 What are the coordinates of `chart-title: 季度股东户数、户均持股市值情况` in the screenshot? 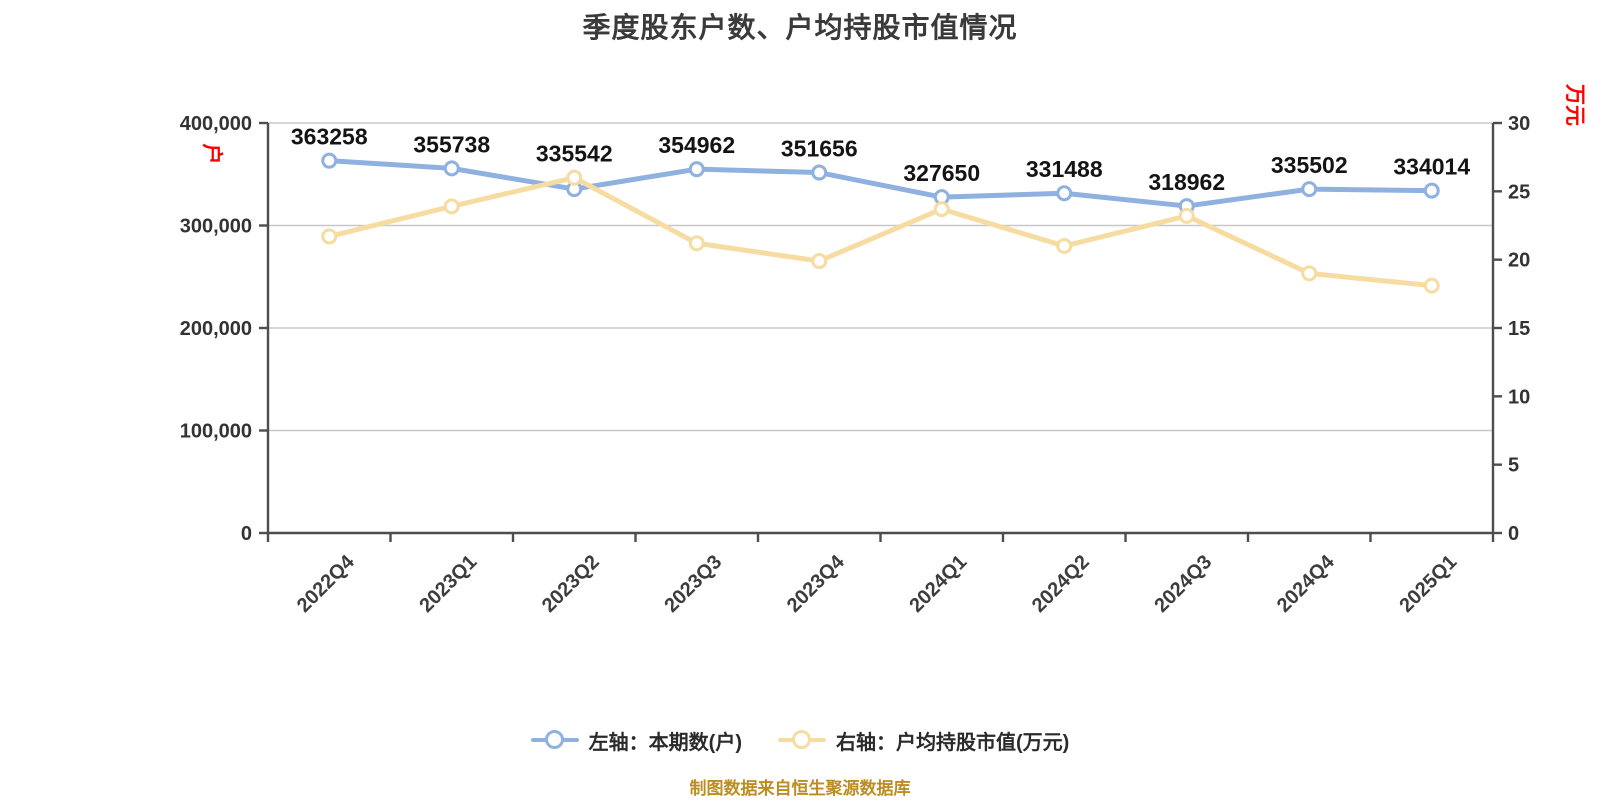 It's located at (800, 27).